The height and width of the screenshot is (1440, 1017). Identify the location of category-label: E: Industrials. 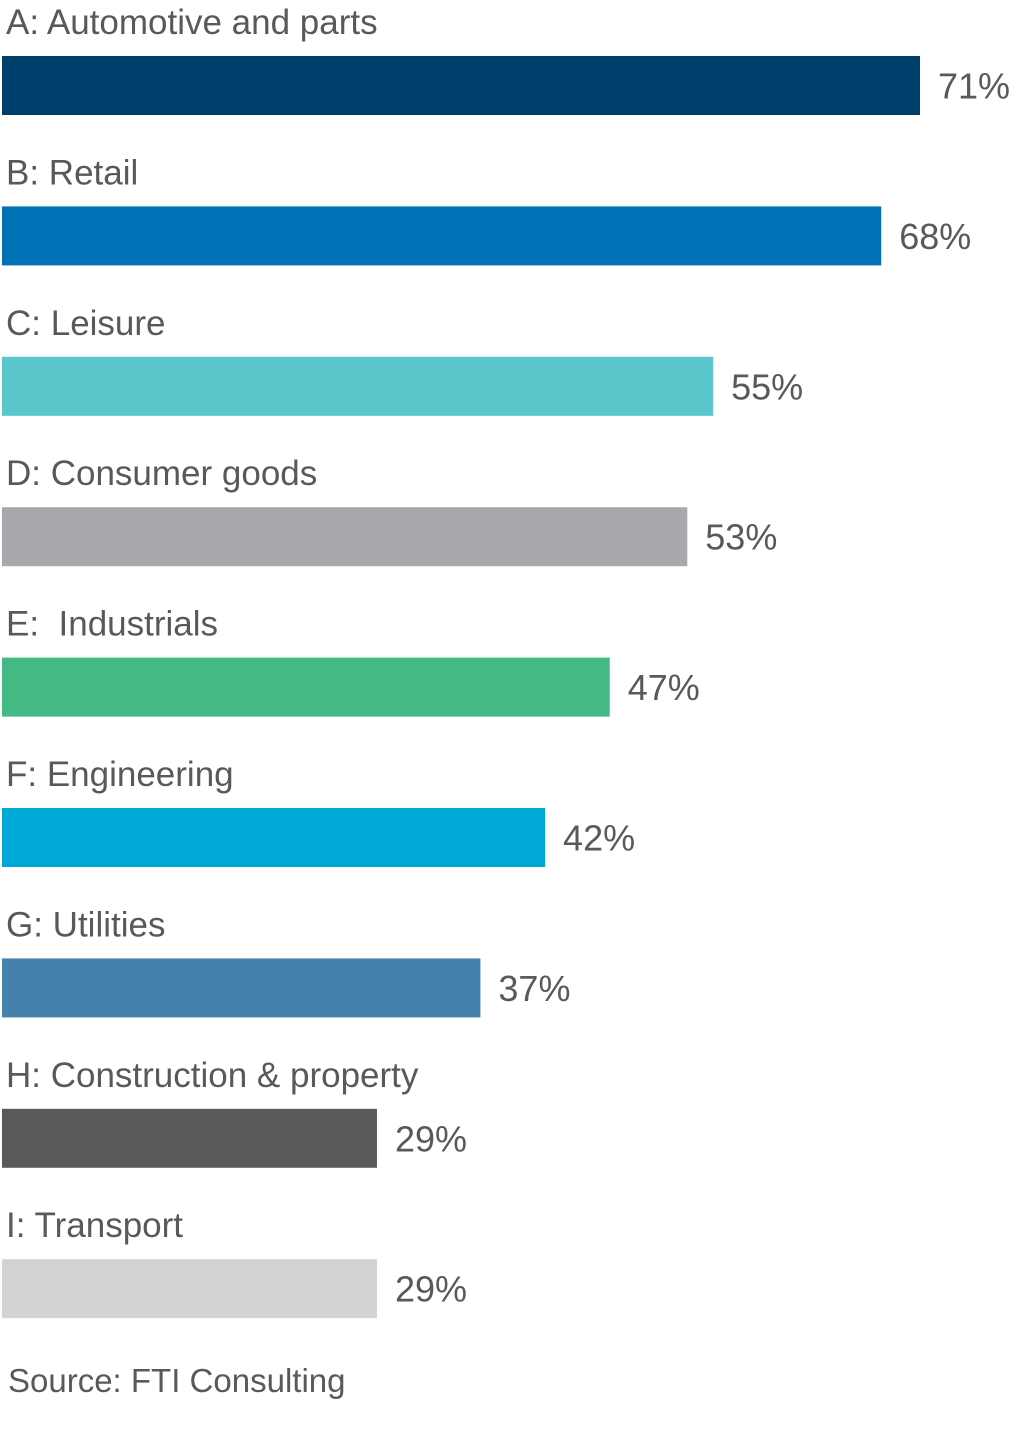
(112, 624).